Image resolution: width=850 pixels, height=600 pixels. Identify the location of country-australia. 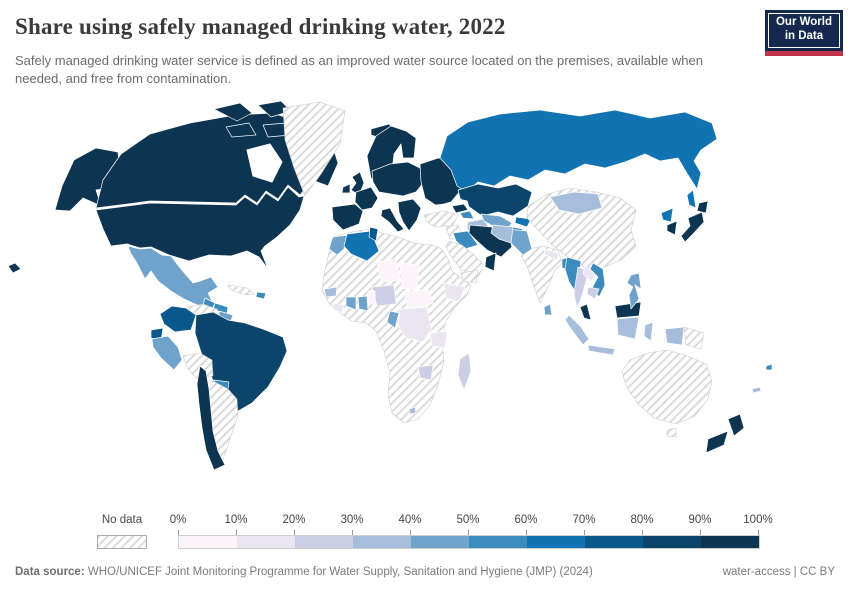
(667, 387).